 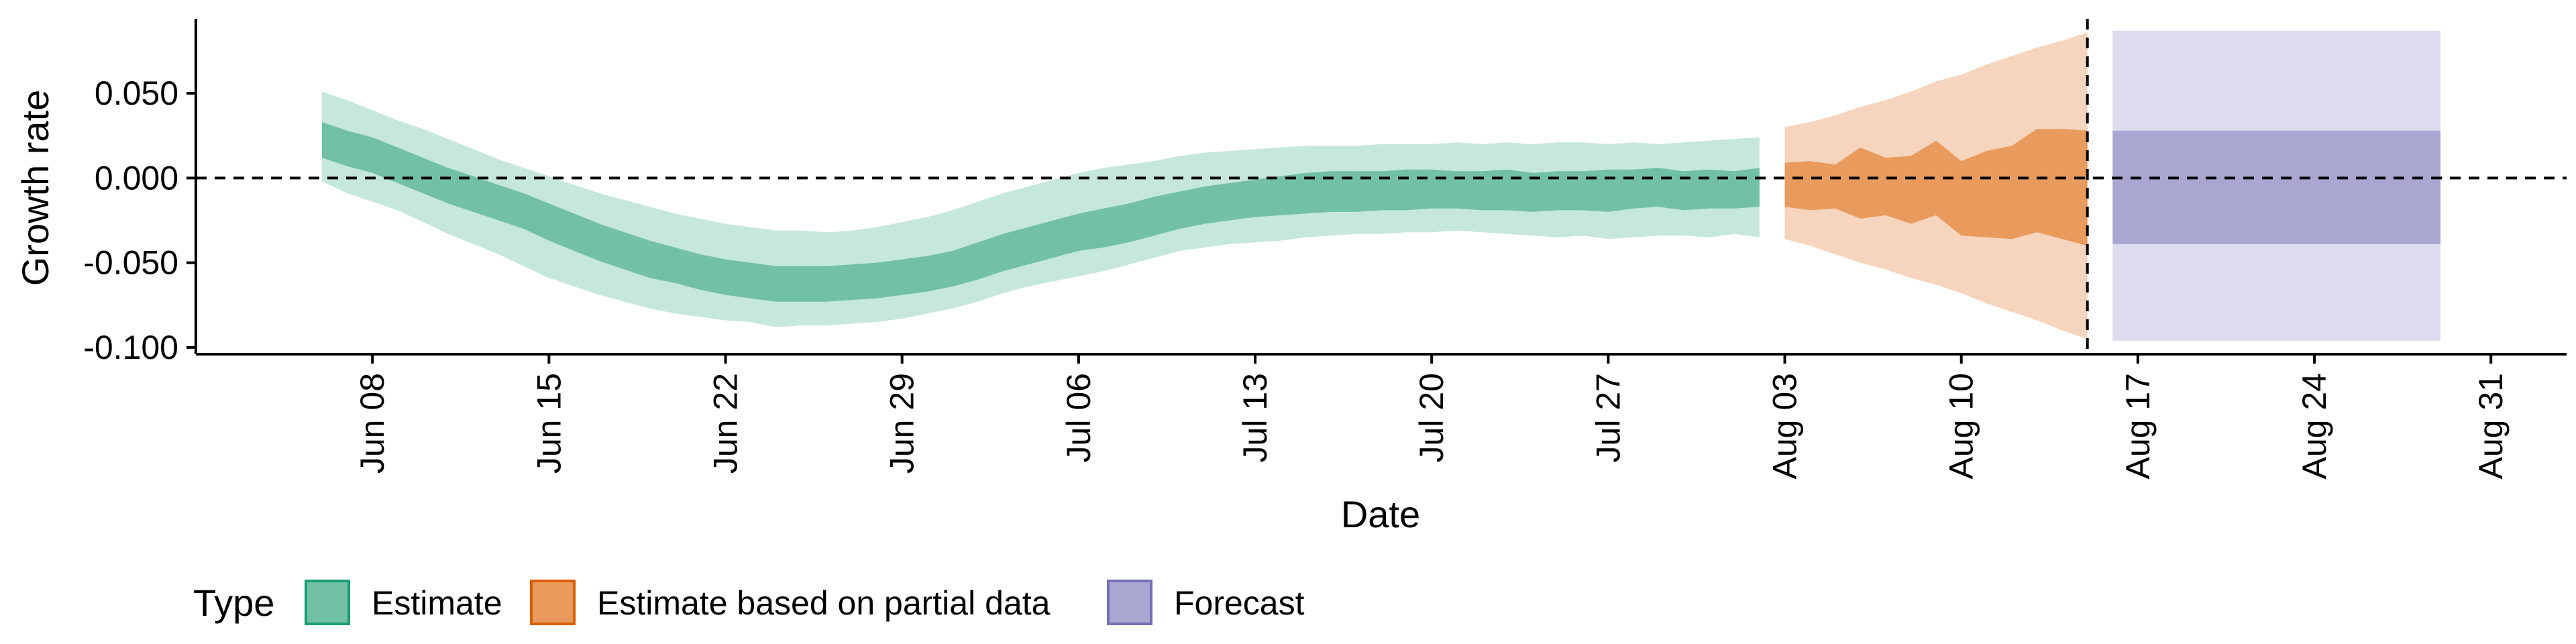 I want to click on legend-key-estimate, so click(x=327, y=602).